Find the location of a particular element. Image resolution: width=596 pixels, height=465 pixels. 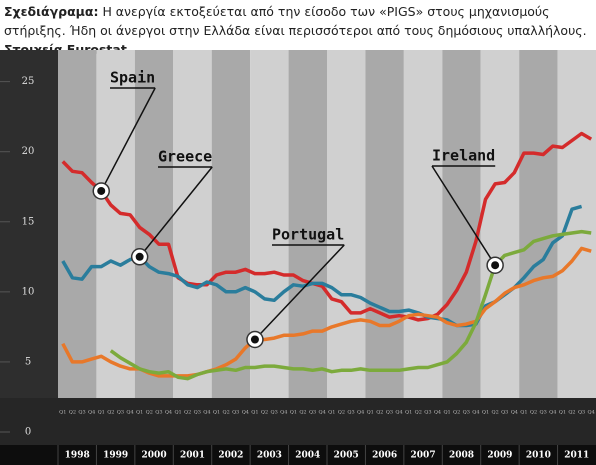

year-band is located at coordinates (298, 455).